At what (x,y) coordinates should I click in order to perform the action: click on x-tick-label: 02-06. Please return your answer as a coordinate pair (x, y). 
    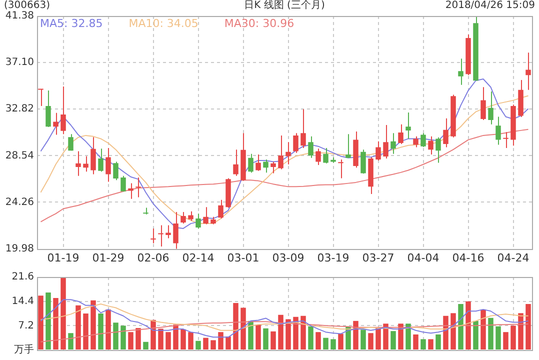
    Looking at the image, I should click on (153, 257).